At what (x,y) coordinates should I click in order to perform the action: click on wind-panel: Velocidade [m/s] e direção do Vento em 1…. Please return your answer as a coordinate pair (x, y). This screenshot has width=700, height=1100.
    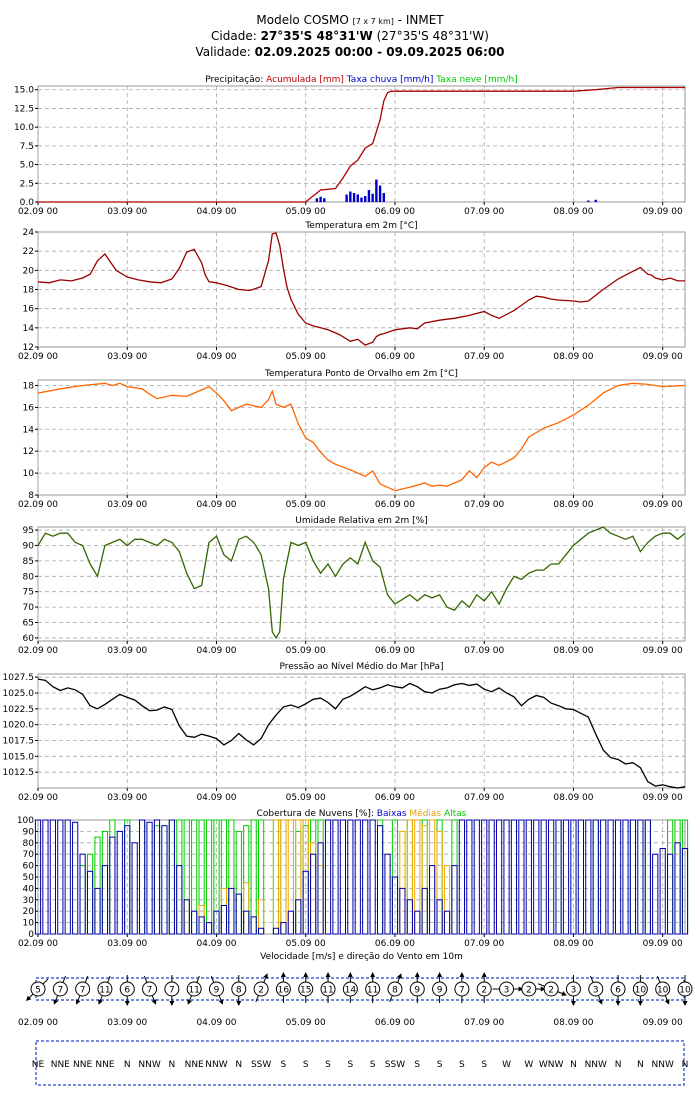
    Looking at the image, I should click on (355, 1019).